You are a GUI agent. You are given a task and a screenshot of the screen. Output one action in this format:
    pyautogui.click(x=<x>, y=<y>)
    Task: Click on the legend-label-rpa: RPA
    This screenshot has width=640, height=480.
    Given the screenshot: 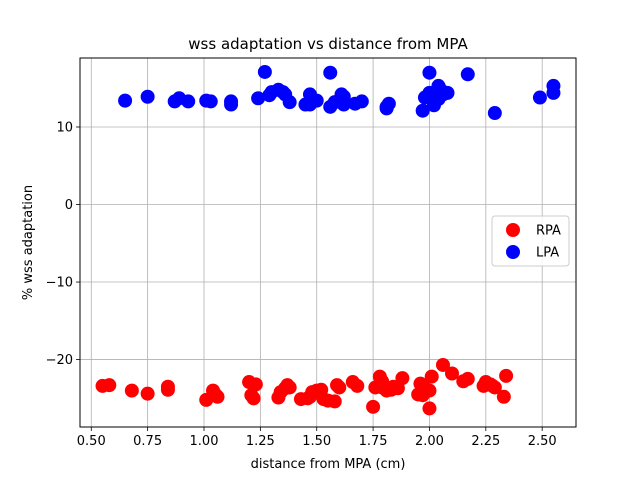 What is the action you would take?
    pyautogui.click(x=548, y=231)
    